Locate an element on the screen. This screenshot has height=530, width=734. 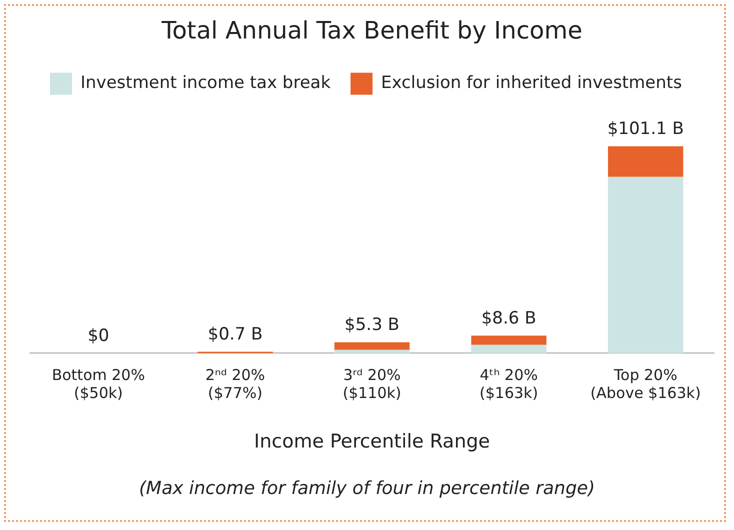
x-tick-label: 3ʳᵈ 20% ($110k) is located at coordinates (372, 384).